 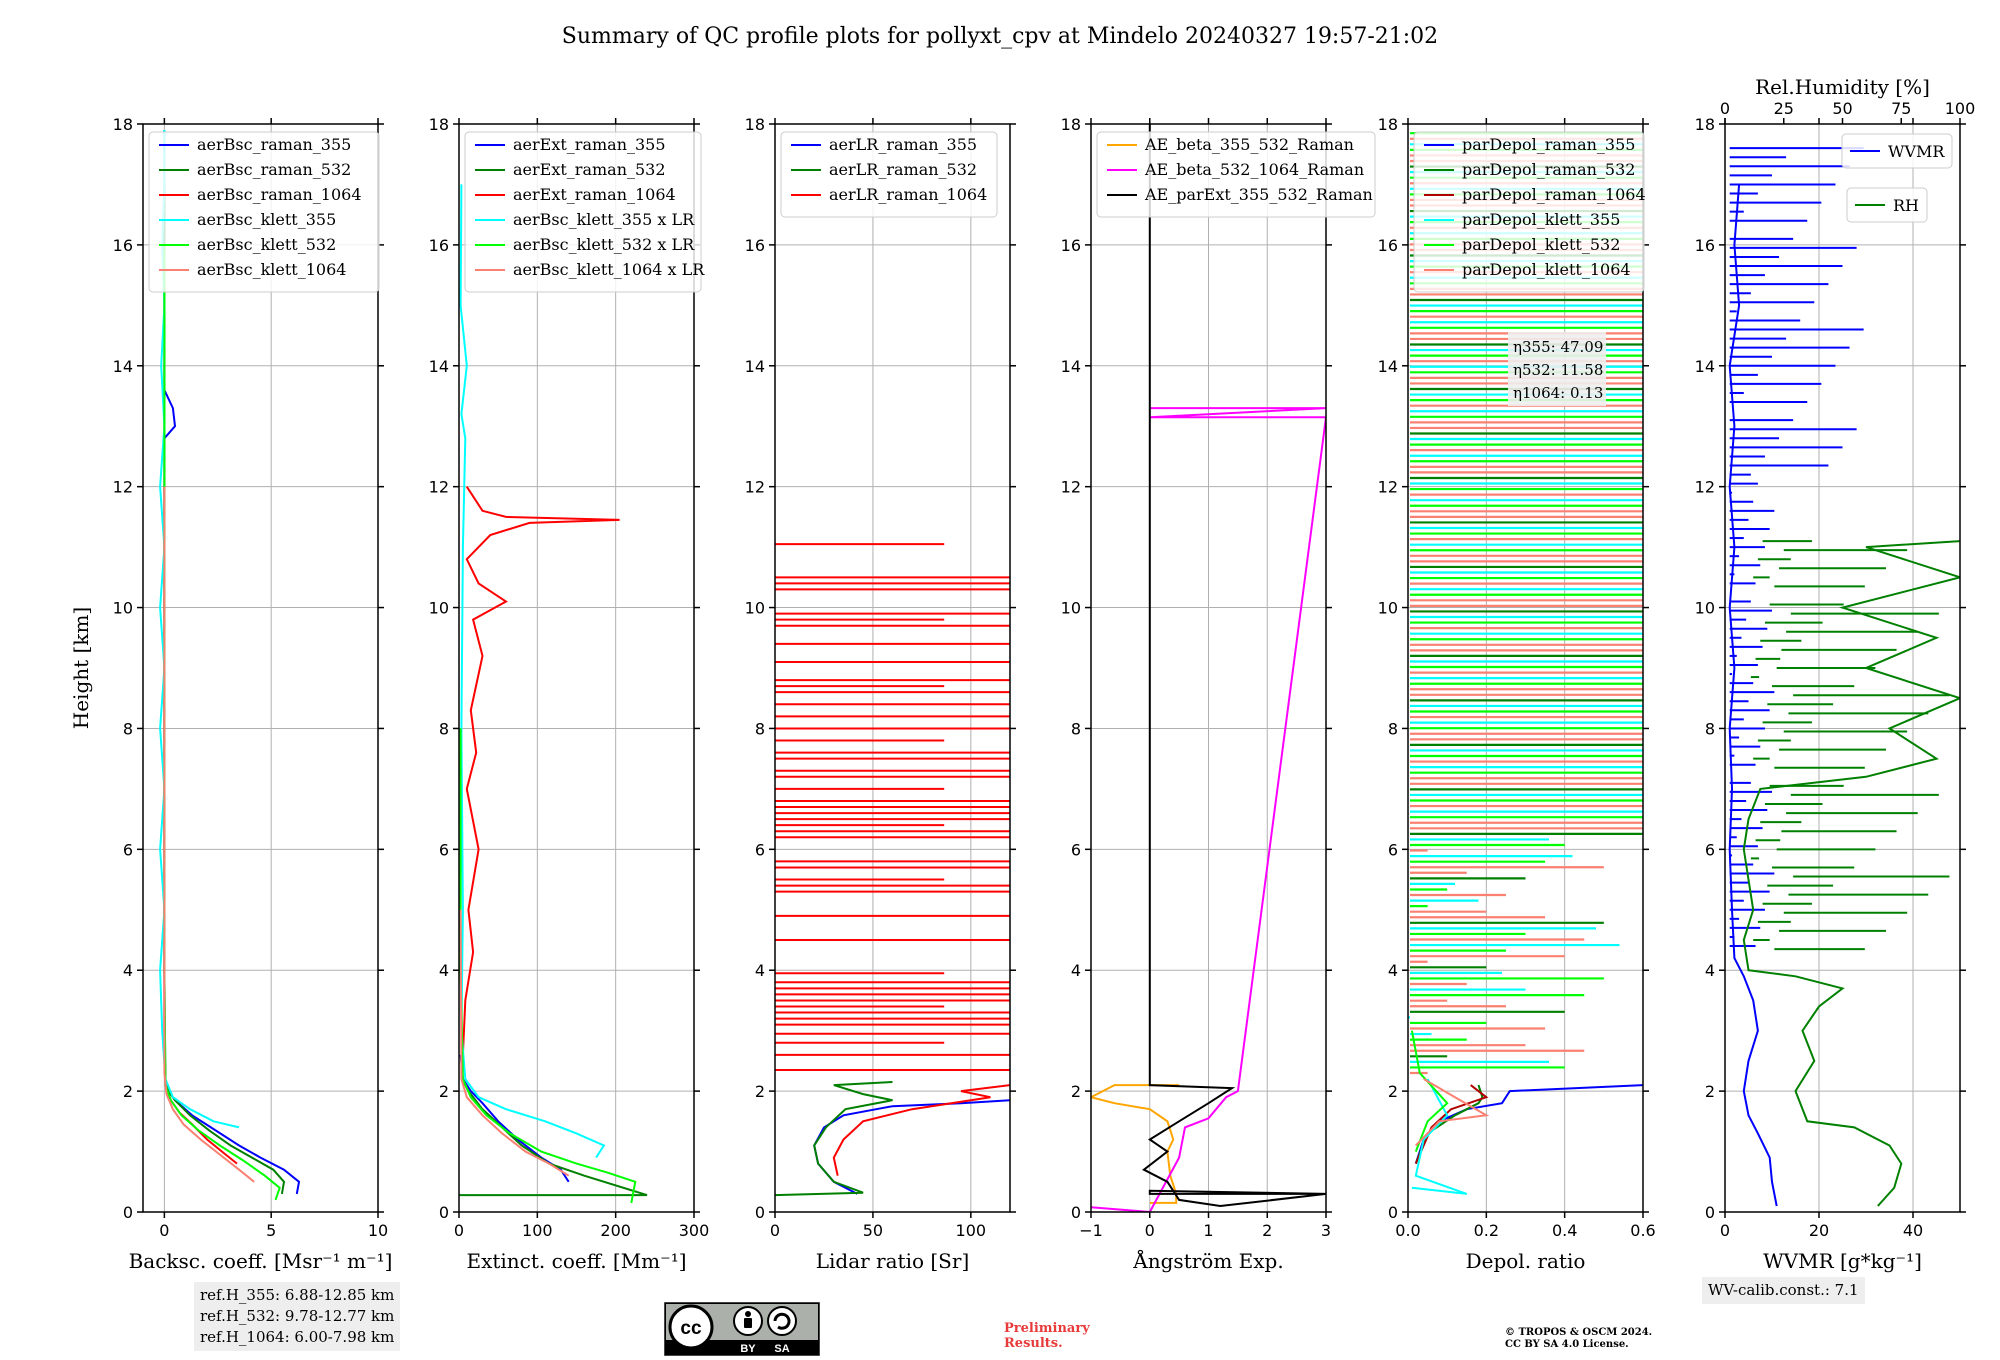 I want to click on legend-entry: parDepol_klett_532, so click(x=1541, y=244).